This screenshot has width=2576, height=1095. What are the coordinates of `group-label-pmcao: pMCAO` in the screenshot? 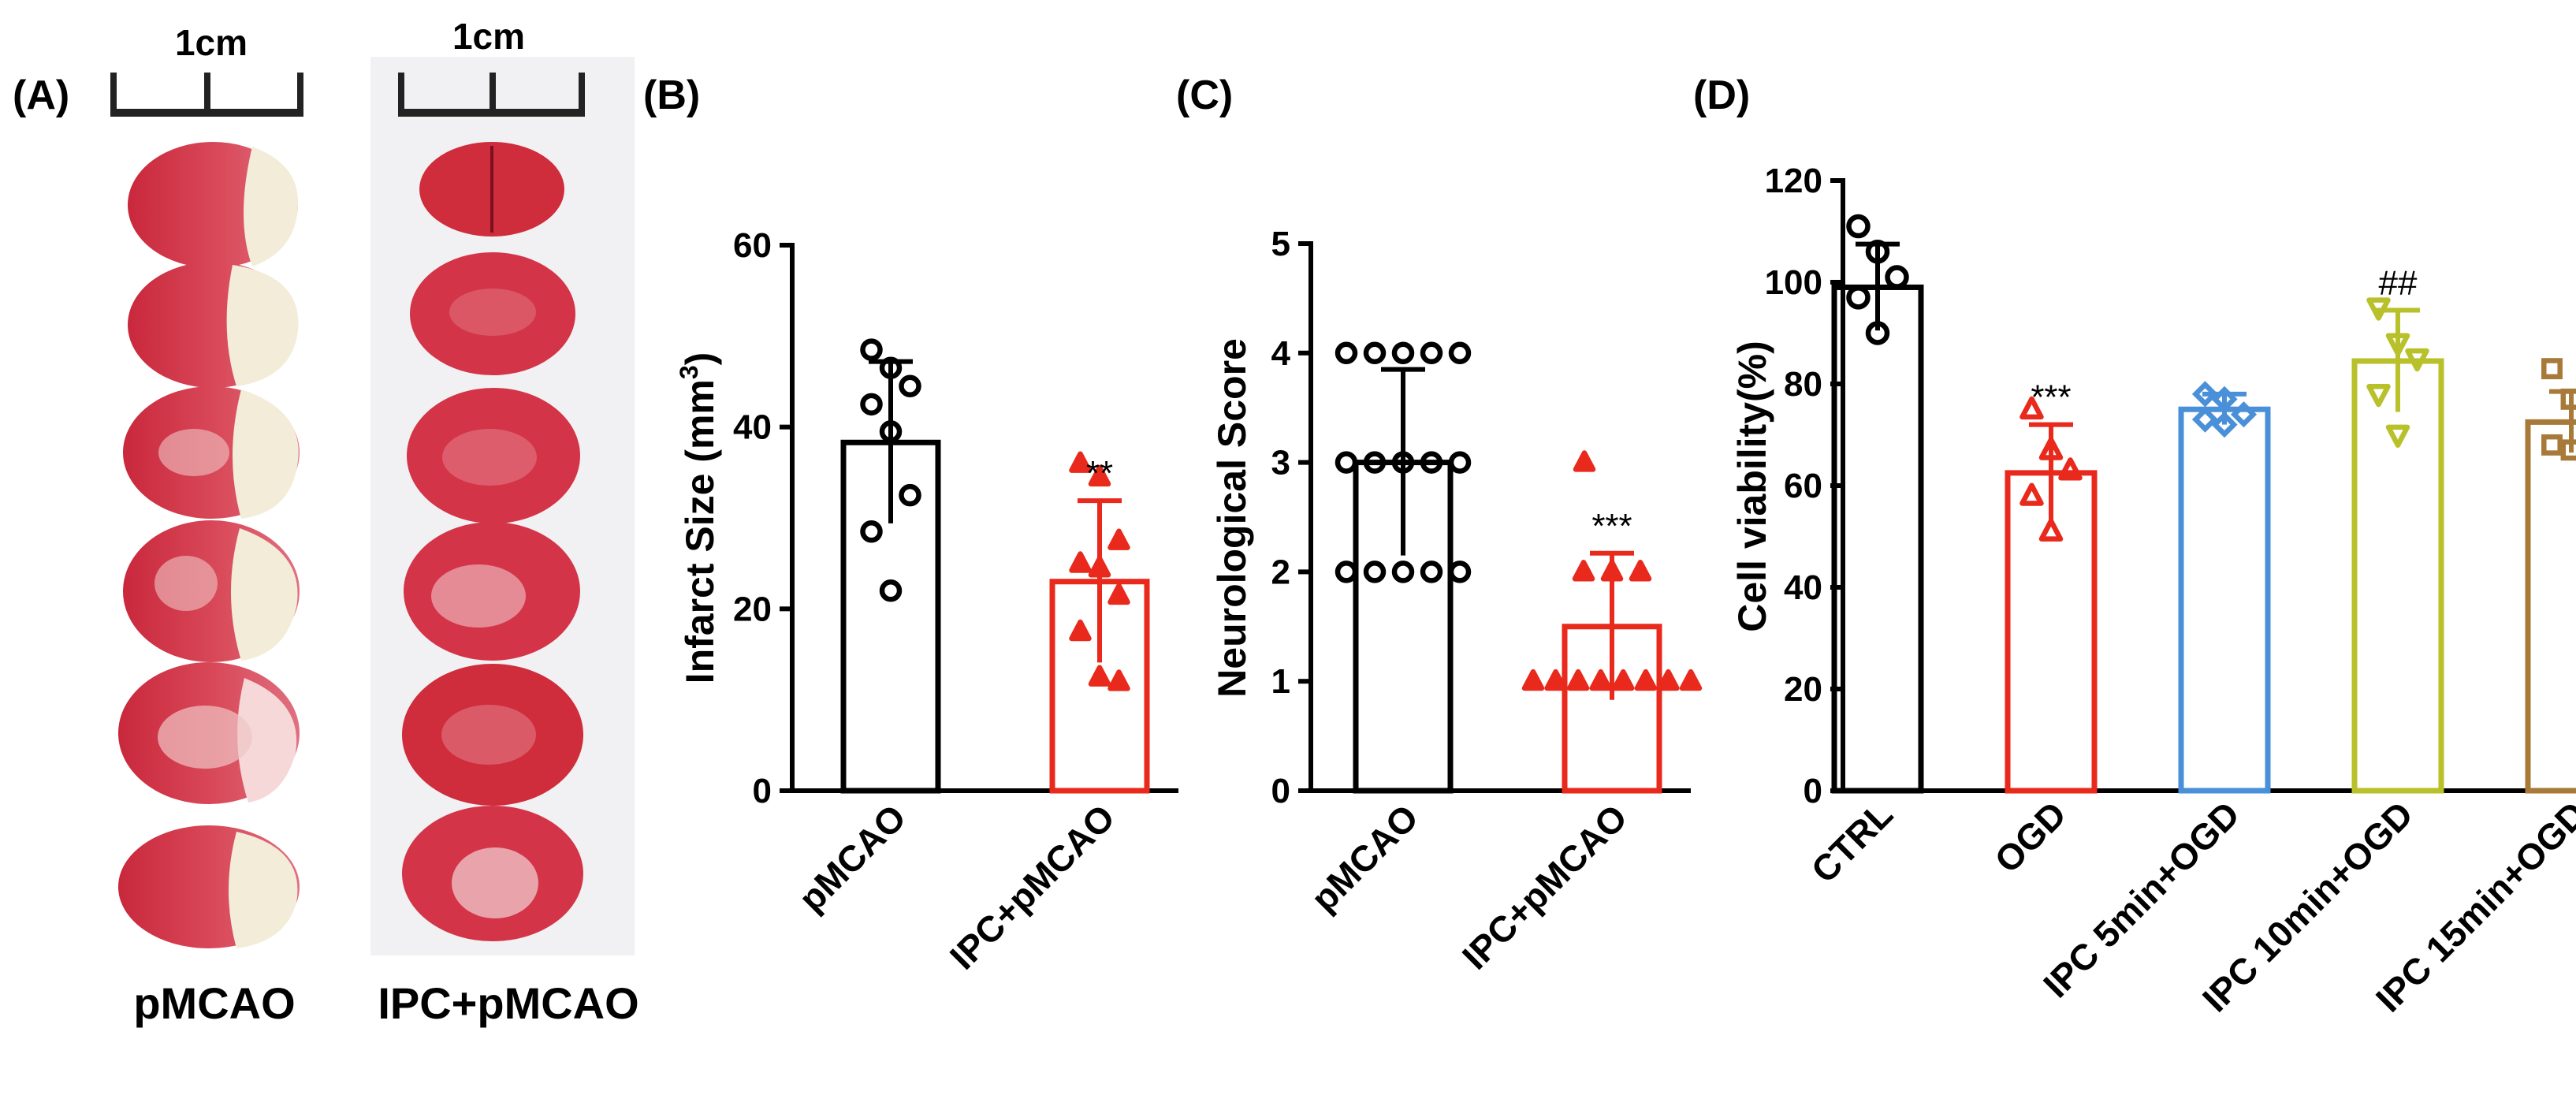 It's located at (214, 1003).